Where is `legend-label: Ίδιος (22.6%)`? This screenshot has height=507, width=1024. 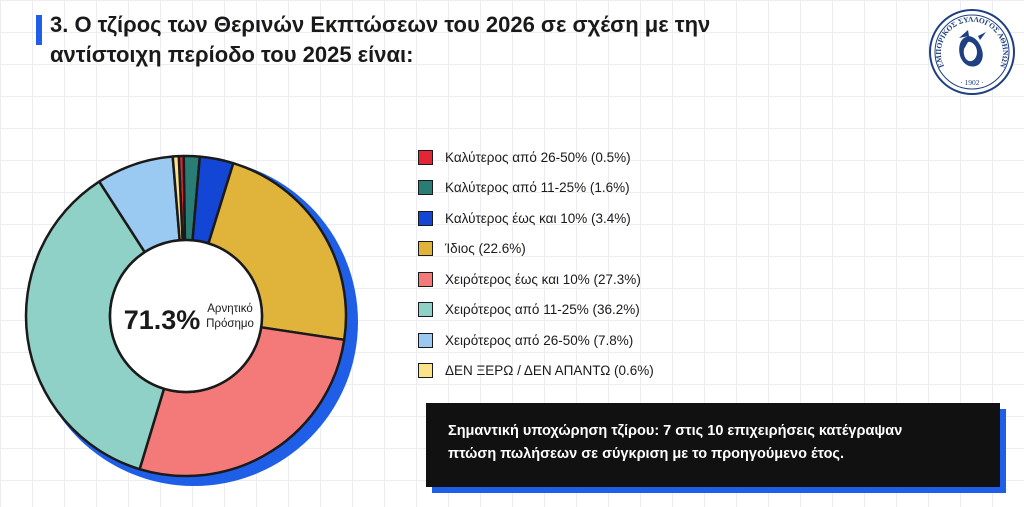 legend-label: Ίδιος (22.6%) is located at coordinates (485, 249).